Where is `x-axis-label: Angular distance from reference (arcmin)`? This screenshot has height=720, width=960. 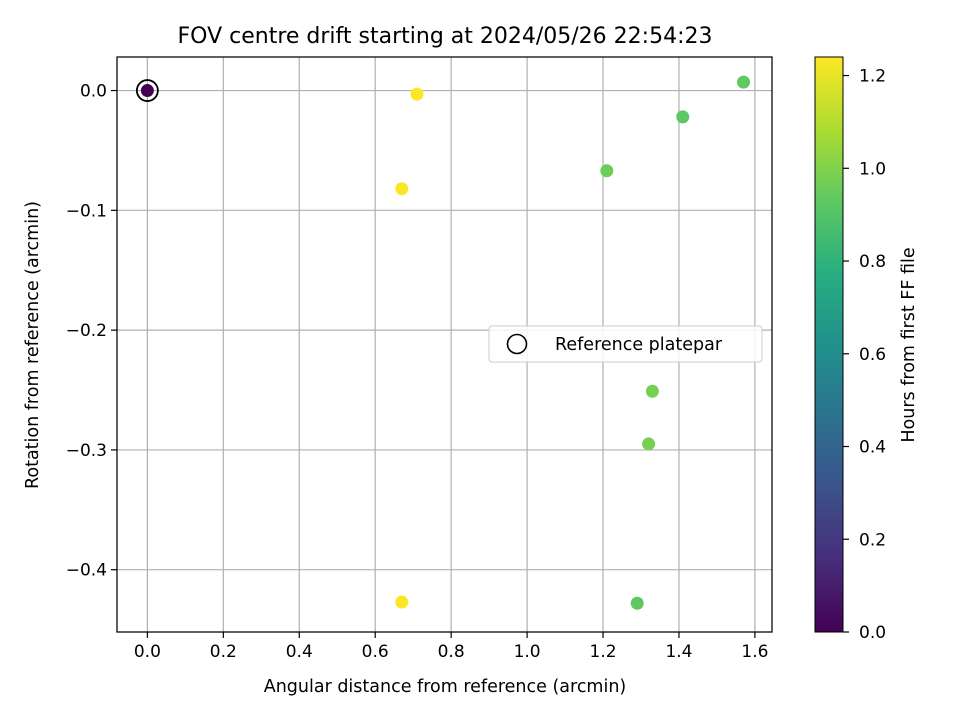
x-axis-label: Angular distance from reference (arcmin) is located at coordinates (445, 687).